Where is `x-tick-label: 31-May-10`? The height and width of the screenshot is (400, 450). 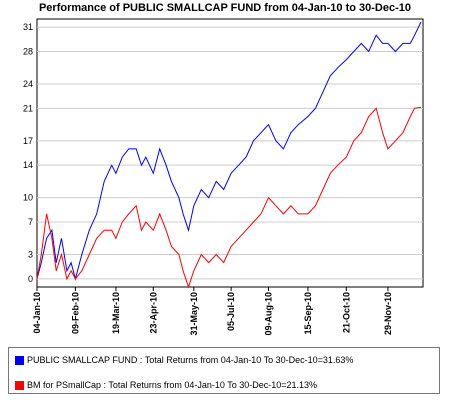 x-tick-label: 31-May-10 is located at coordinates (194, 314).